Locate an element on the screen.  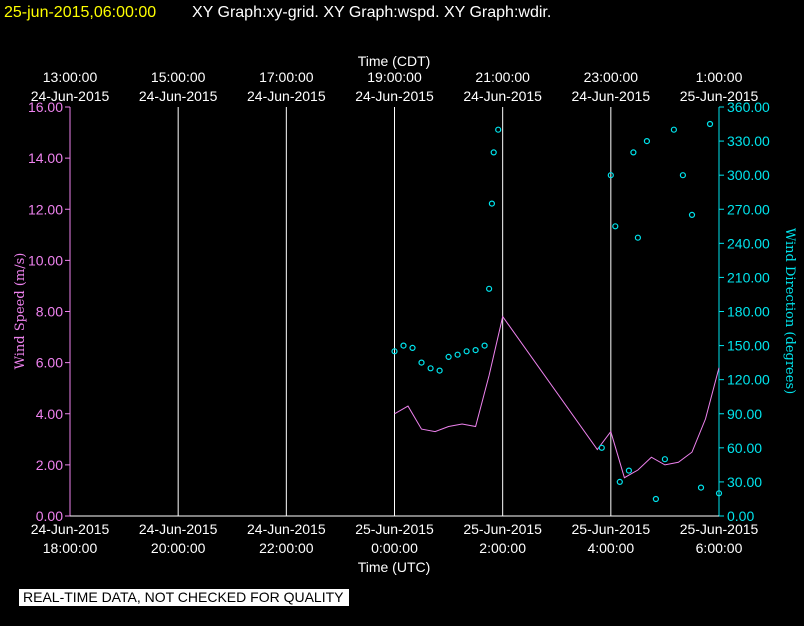
left-tick-label: 10.00 is located at coordinates (45, 260).